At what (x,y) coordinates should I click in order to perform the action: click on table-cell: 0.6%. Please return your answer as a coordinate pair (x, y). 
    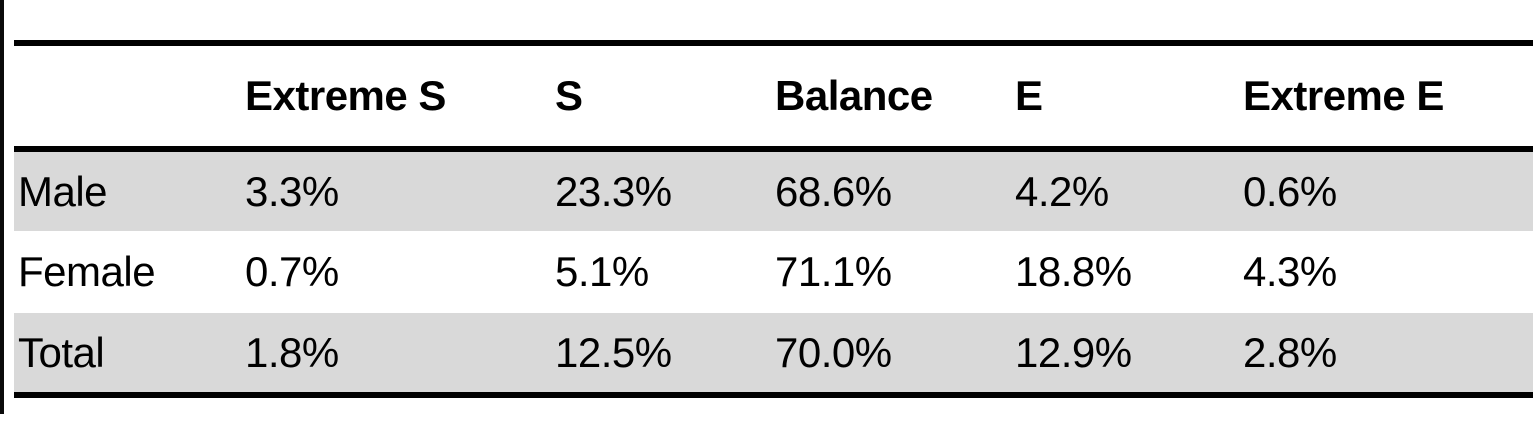
    Looking at the image, I should click on (1388, 190).